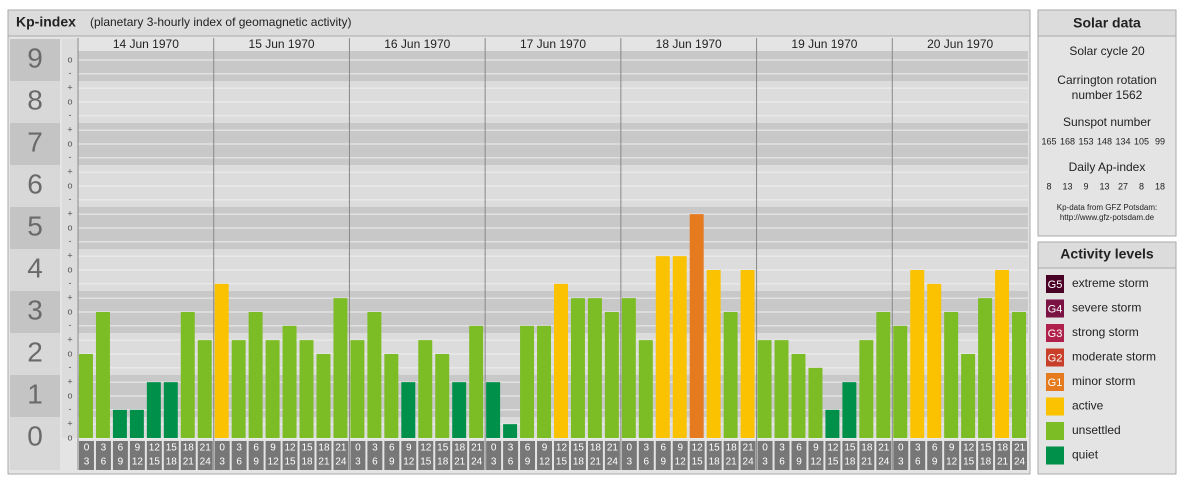 The image size is (1184, 480). Describe the element at coordinates (553, 427) in the screenshot. I see `band` at that location.